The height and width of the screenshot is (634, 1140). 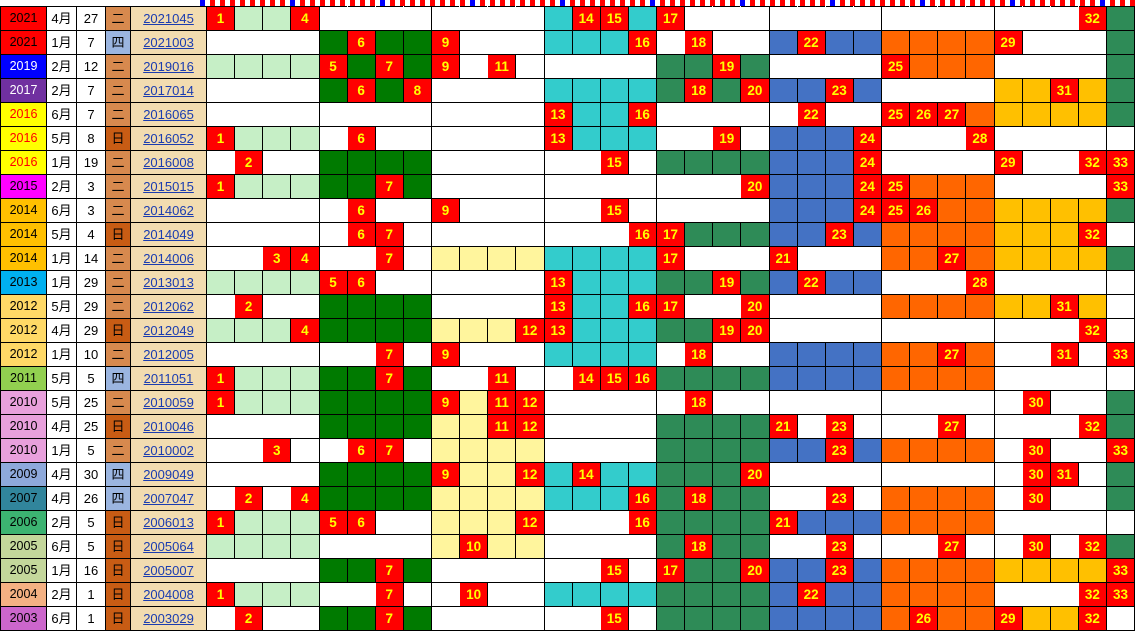 What do you see at coordinates (1064, 306) in the screenshot?
I see `hit-number-cell: 31` at bounding box center [1064, 306].